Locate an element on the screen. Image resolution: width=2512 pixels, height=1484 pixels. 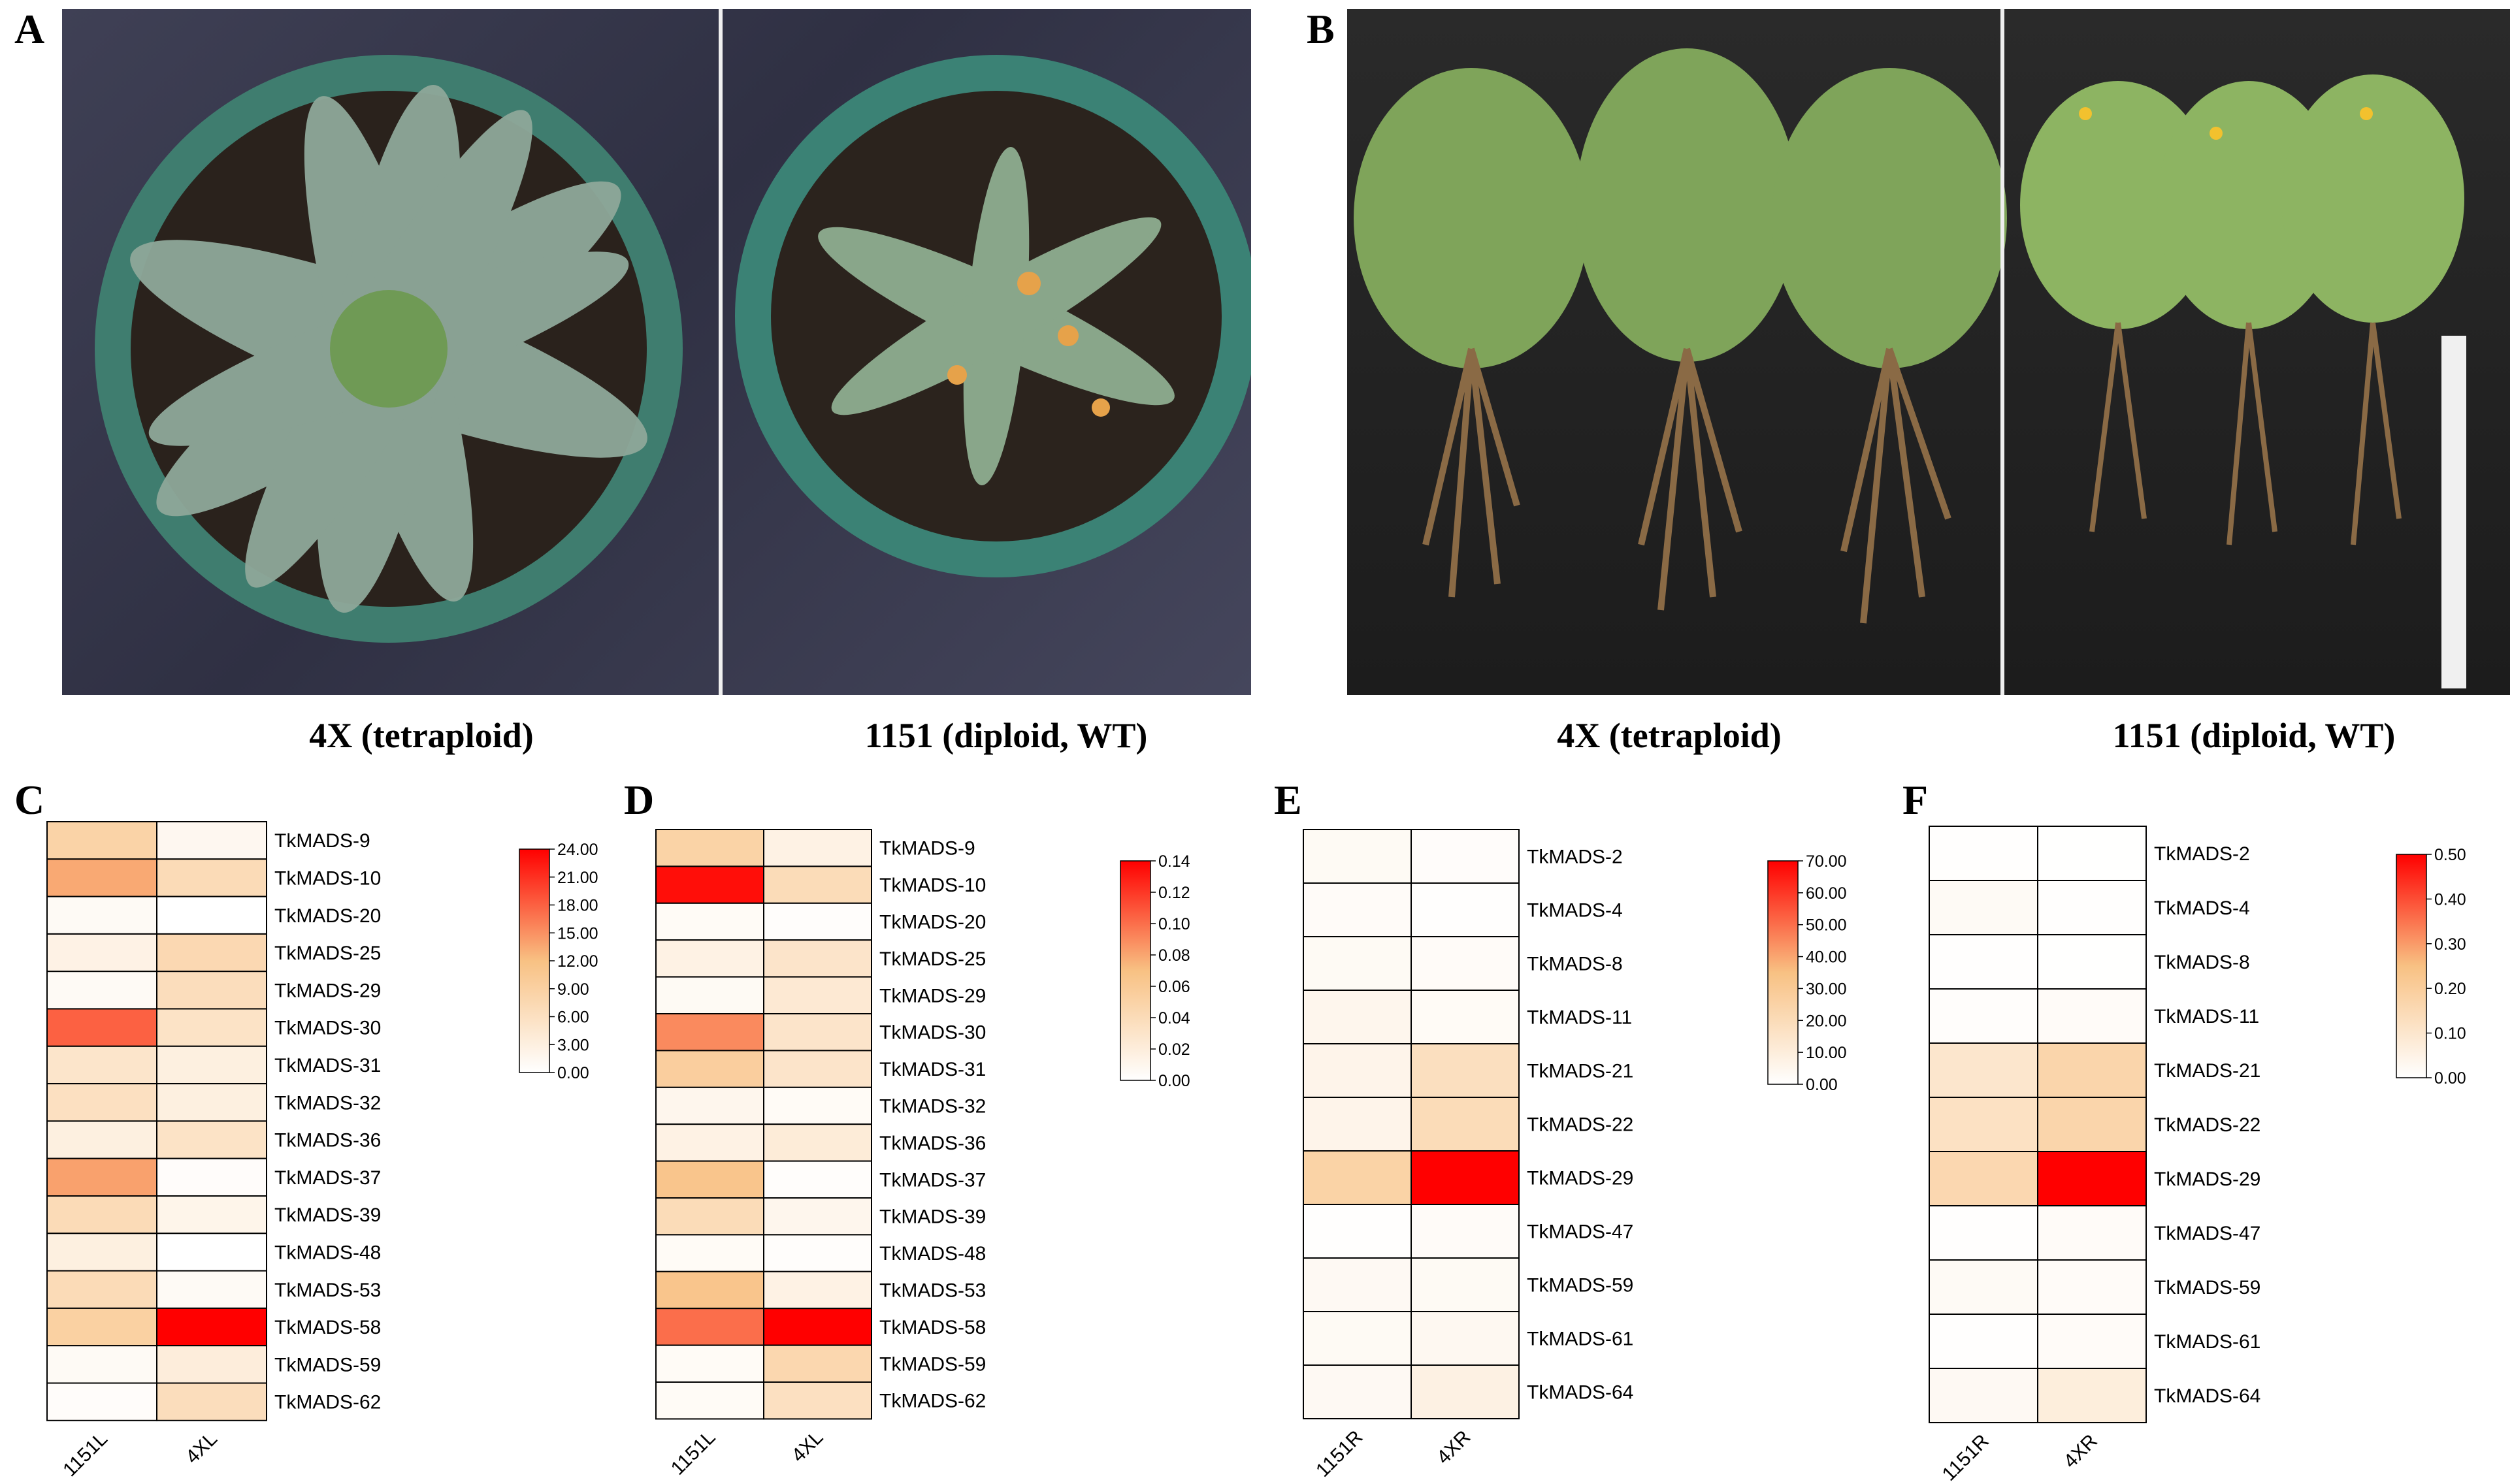
colorbar-c-tick-label: 3.00 is located at coordinates (573, 1045).